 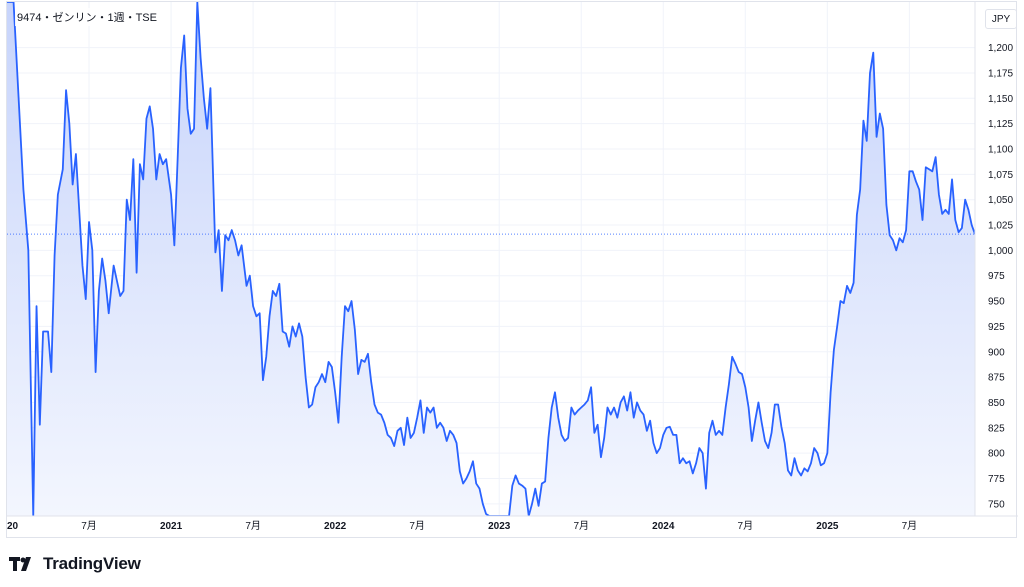 I want to click on y-tick-label: 850, so click(x=996, y=403).